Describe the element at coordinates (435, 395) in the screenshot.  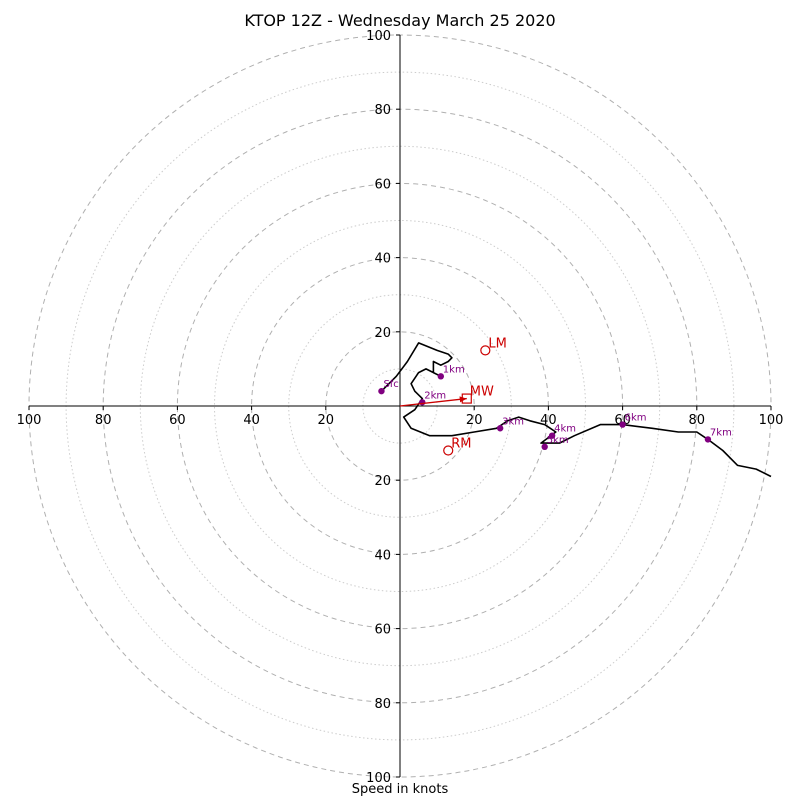
I see `height-marker-label: 2km` at that location.